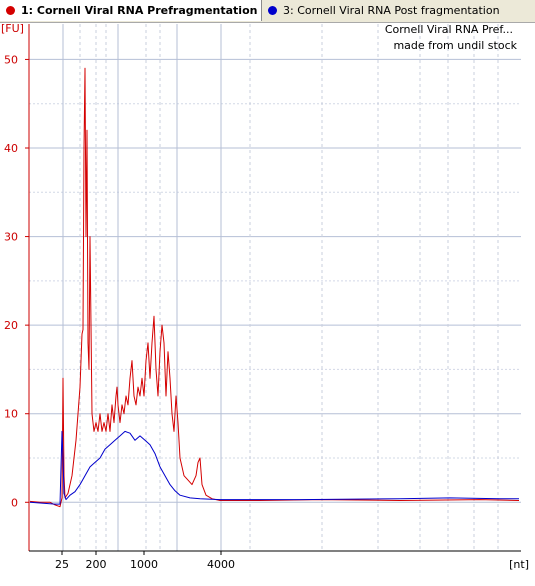 This screenshot has width=535, height=586. I want to click on tab-sample-1: 1: Cornell Viral RNA Prefragmentation, so click(131, 10).